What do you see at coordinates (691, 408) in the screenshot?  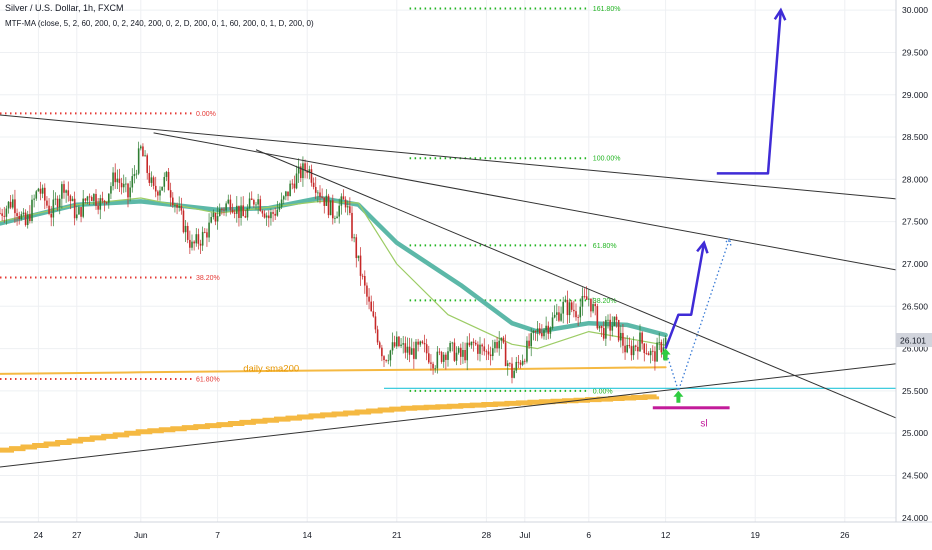 I see `stop-loss-line` at bounding box center [691, 408].